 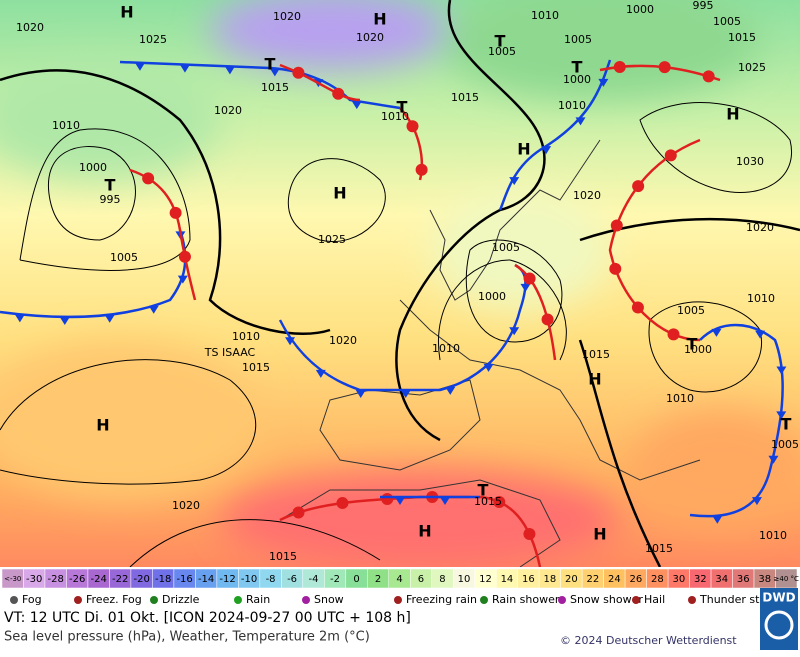 I want to click on scale-label: 32, so click(x=700, y=579).